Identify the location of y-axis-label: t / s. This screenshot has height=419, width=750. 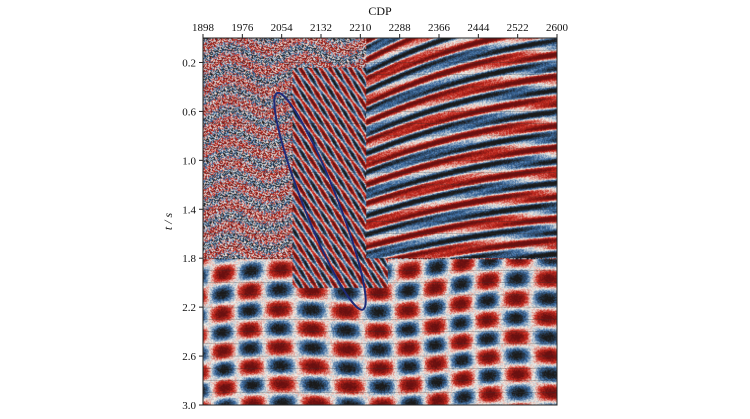
(168, 222).